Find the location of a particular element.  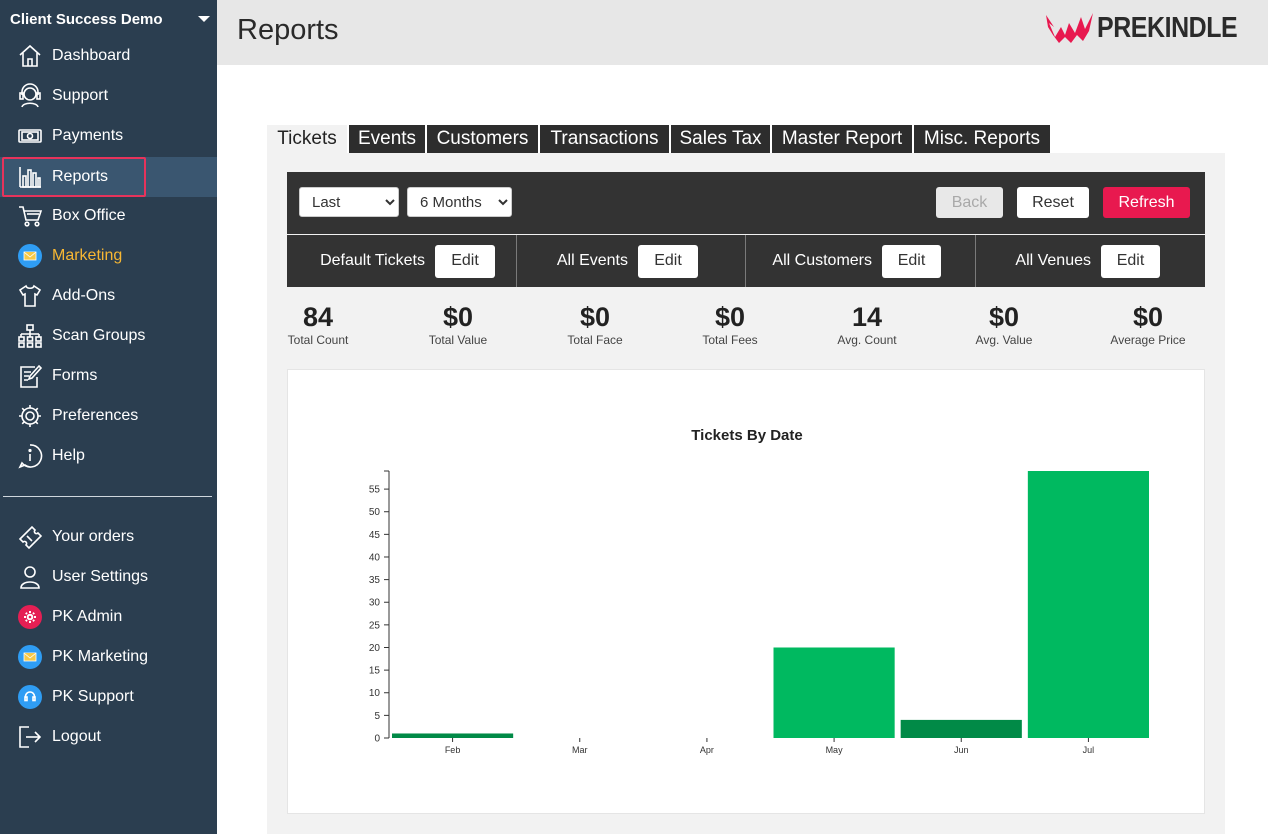

x-tick-label: Feb is located at coordinates (453, 750).